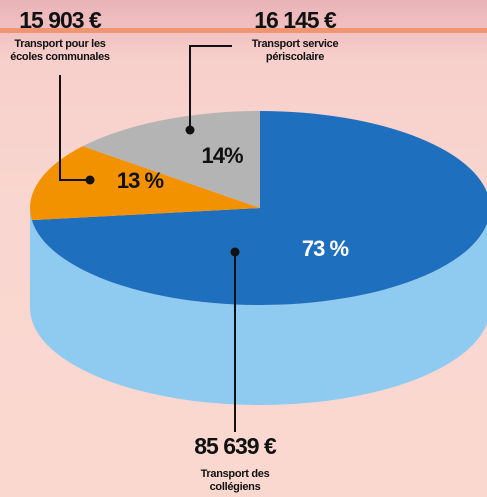 The image size is (487, 497). What do you see at coordinates (325, 248) in the screenshot?
I see `value-label: 73 %` at bounding box center [325, 248].